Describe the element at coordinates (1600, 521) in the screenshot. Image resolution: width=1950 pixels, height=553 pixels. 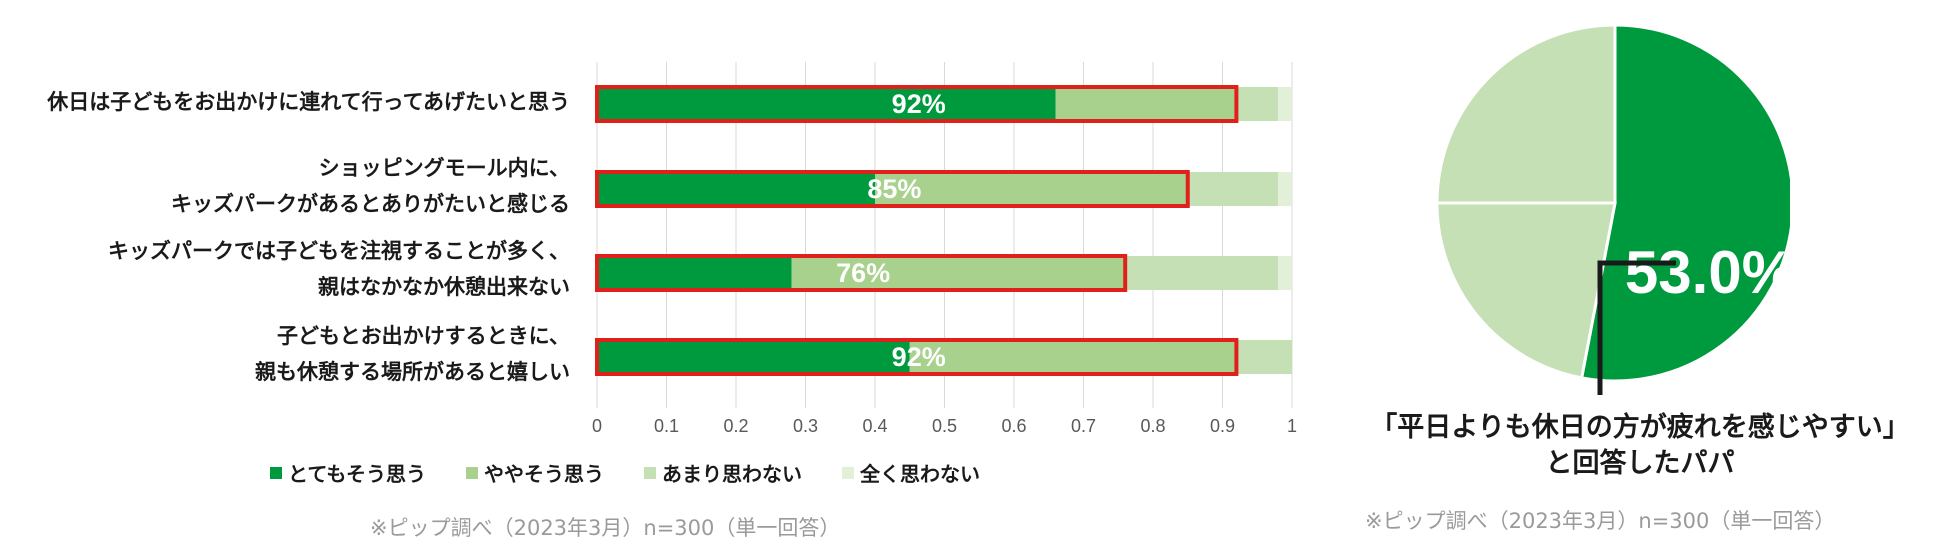
I see `pie-source-note: ※ピップ調べ（2023年3月）n=300（単一回答）` at that location.